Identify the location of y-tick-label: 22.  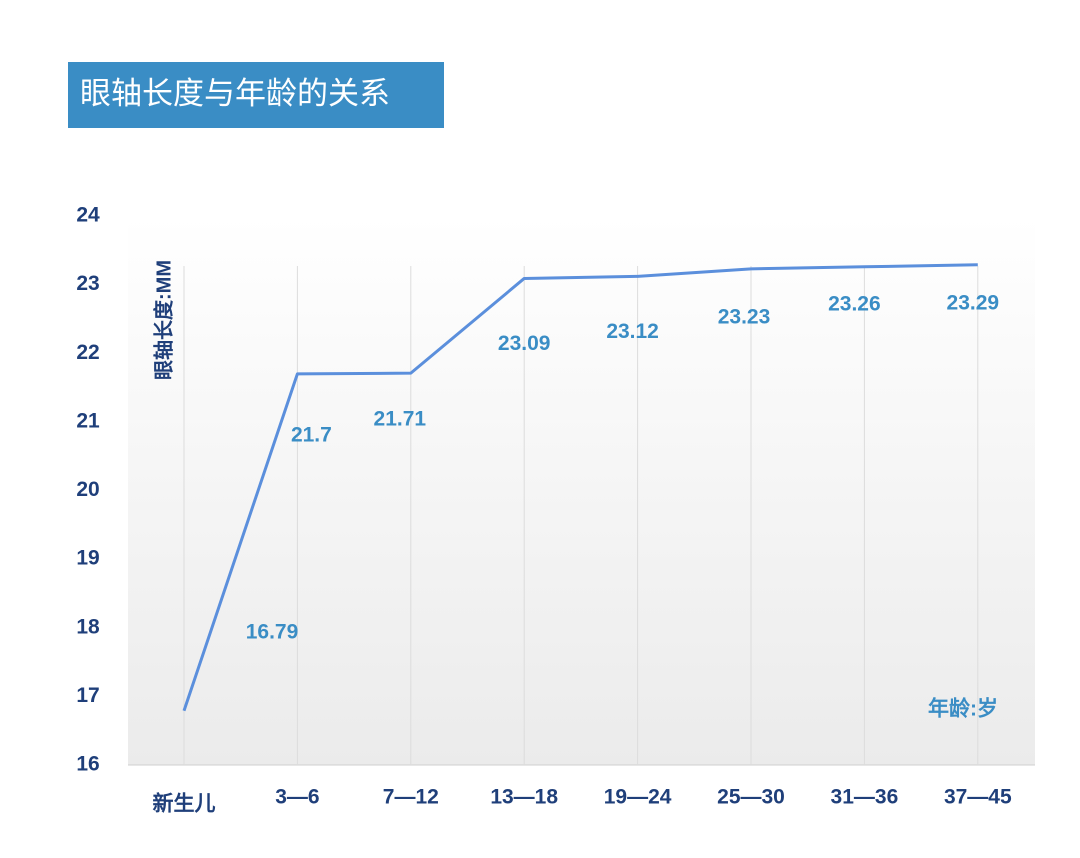
(87, 352).